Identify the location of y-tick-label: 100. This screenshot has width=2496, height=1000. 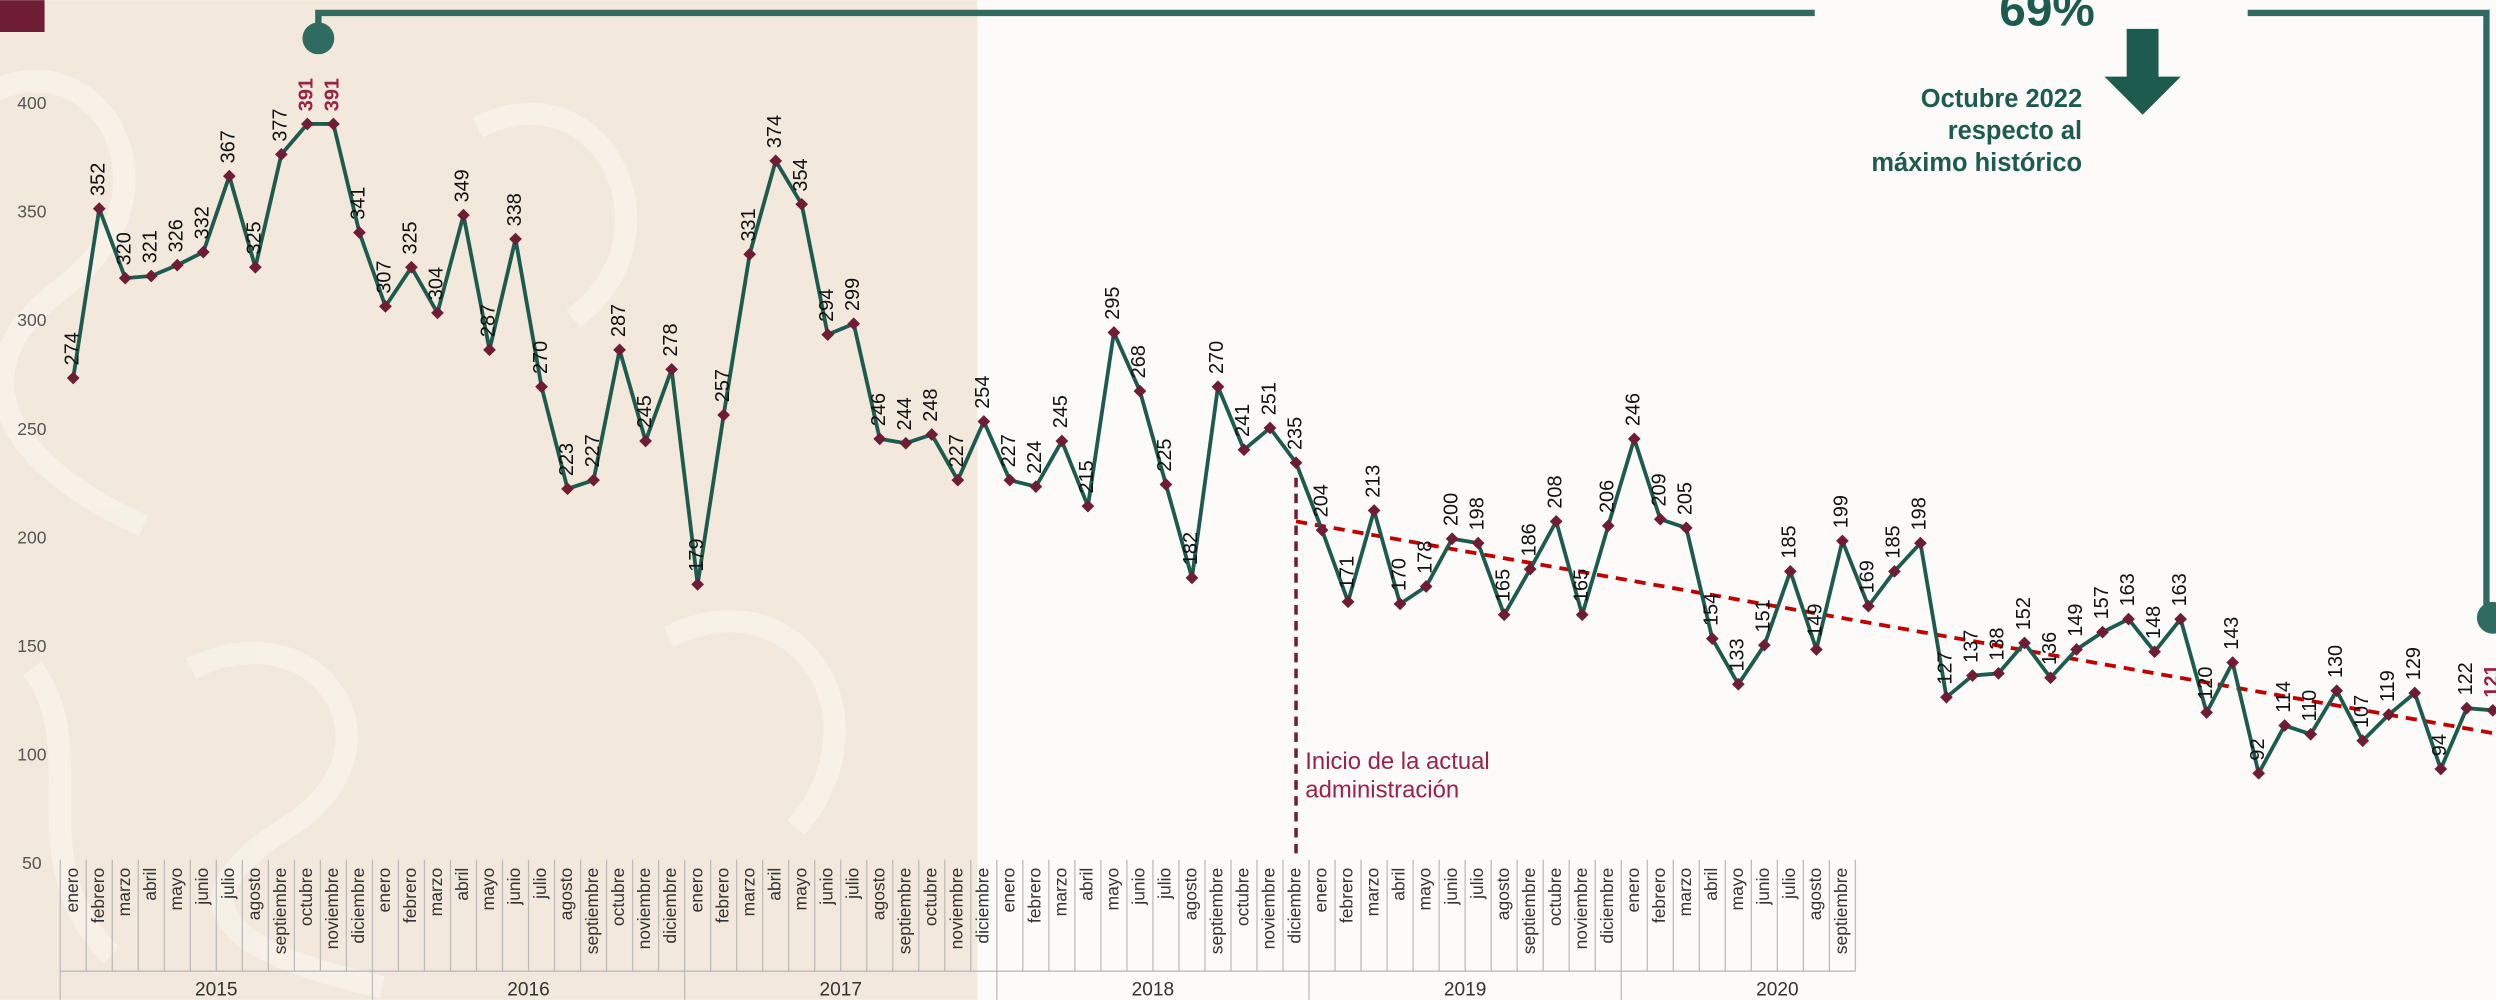
(31, 755).